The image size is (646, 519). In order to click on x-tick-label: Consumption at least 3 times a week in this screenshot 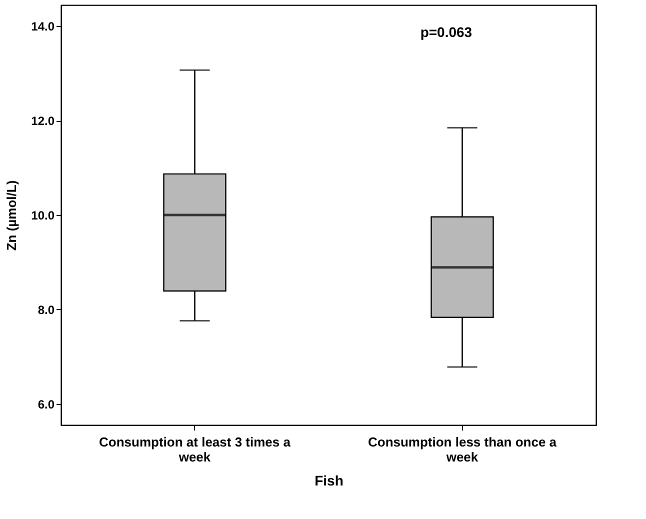, I will do `click(195, 449)`.